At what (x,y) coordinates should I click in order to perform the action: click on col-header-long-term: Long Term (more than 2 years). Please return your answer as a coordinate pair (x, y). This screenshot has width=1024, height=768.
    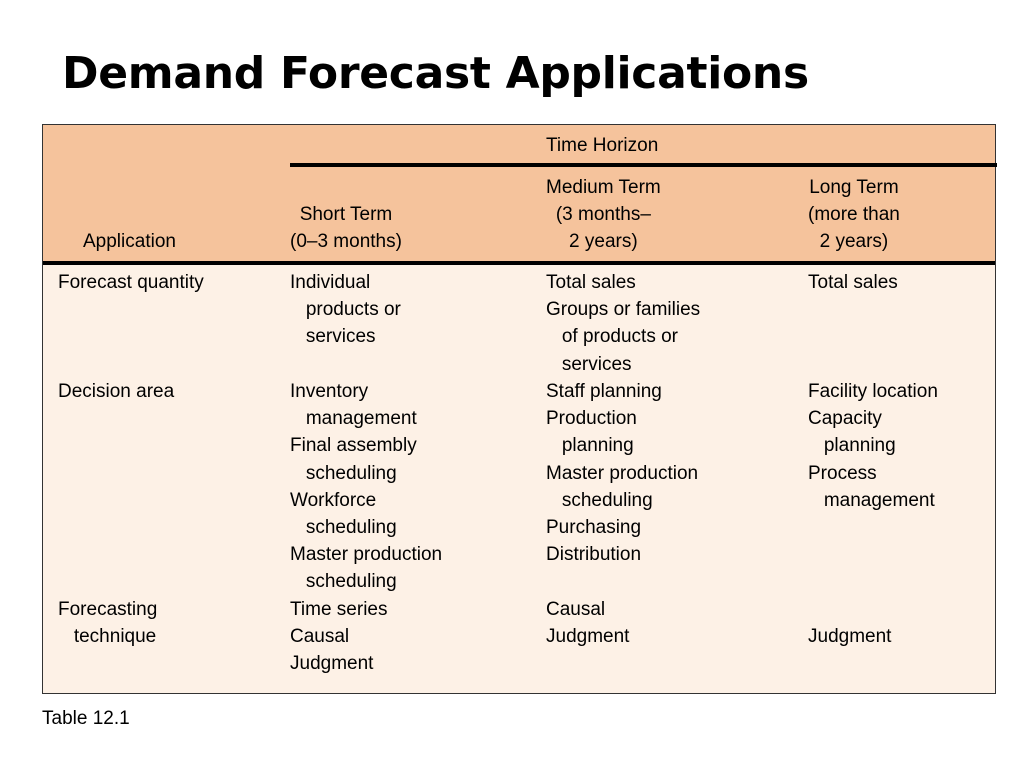
    Looking at the image, I should click on (854, 215).